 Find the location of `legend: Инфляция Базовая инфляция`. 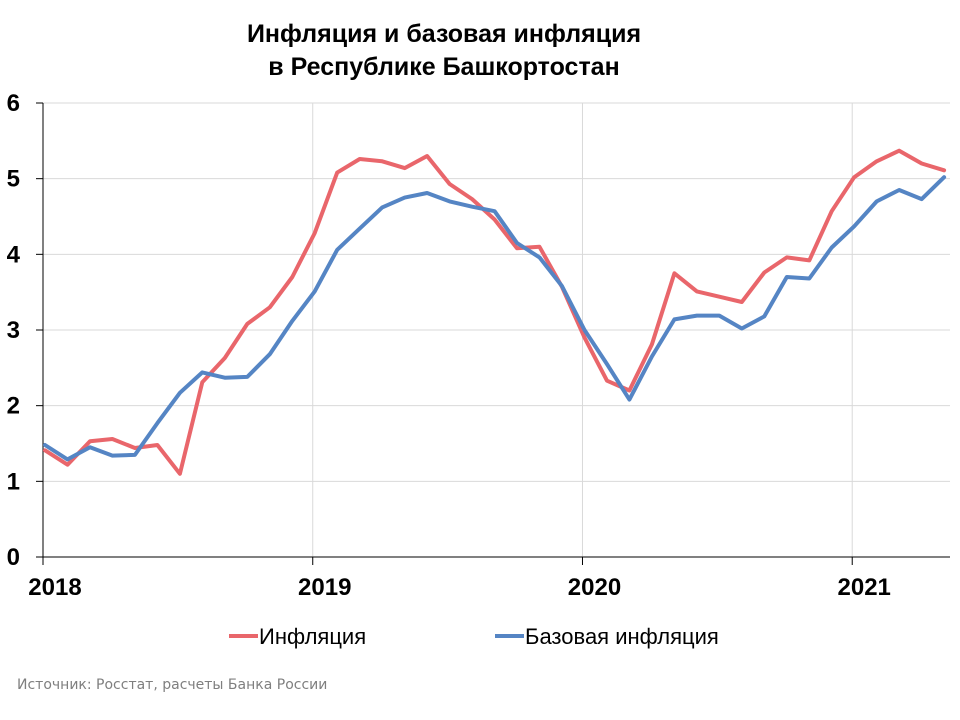

legend: Инфляция Базовая инфляция is located at coordinates (474, 636).